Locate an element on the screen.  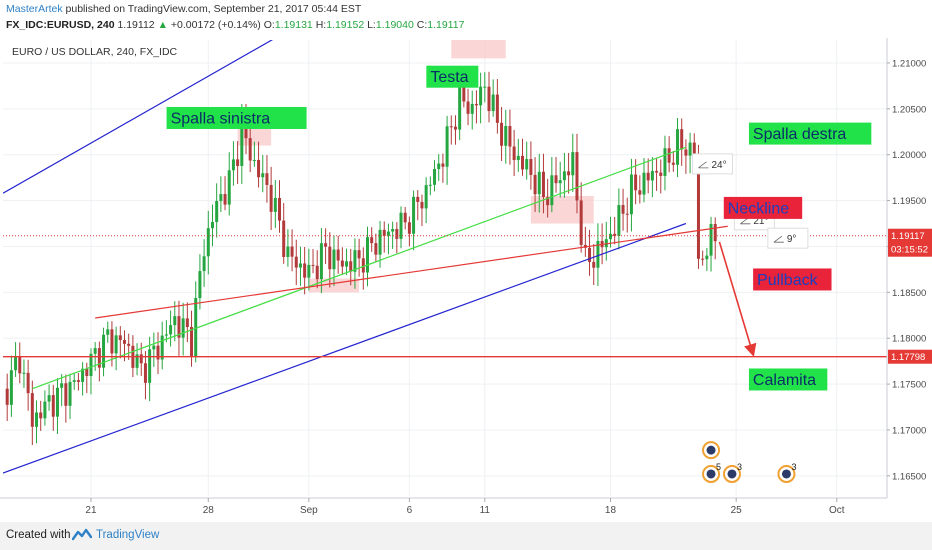
author-link: MasterArtek is located at coordinates (34, 9).